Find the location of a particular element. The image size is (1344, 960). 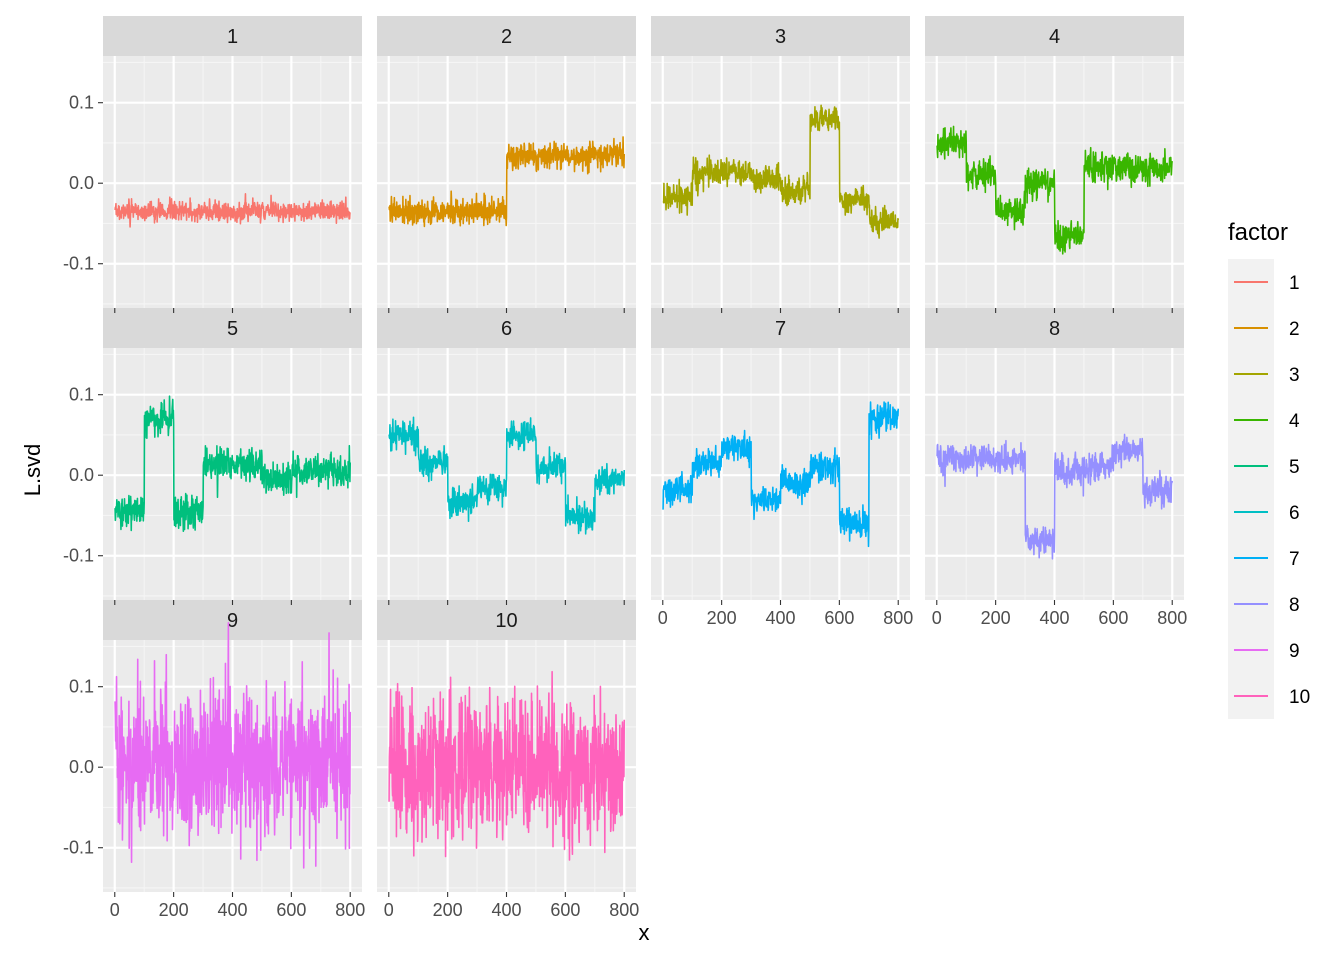

facet-strip-label: 2 is located at coordinates (506, 37).